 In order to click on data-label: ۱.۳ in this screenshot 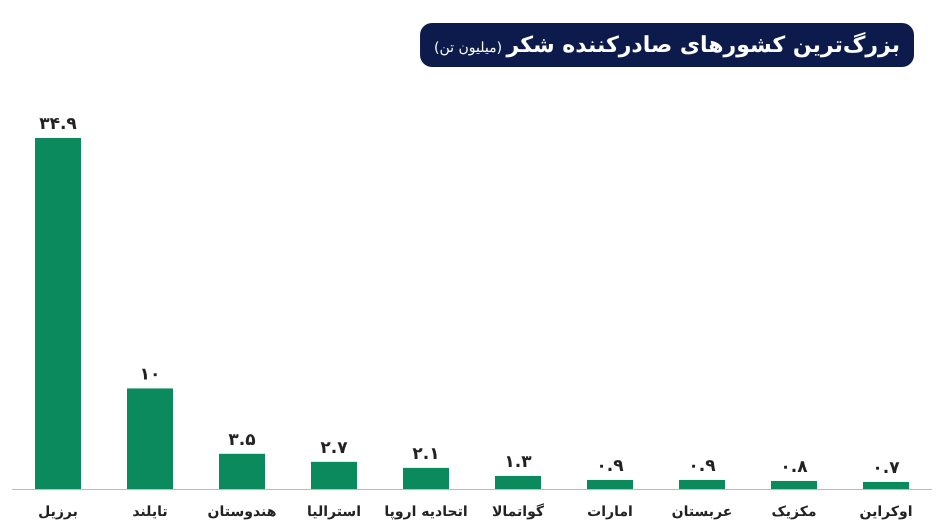, I will do `click(518, 462)`.